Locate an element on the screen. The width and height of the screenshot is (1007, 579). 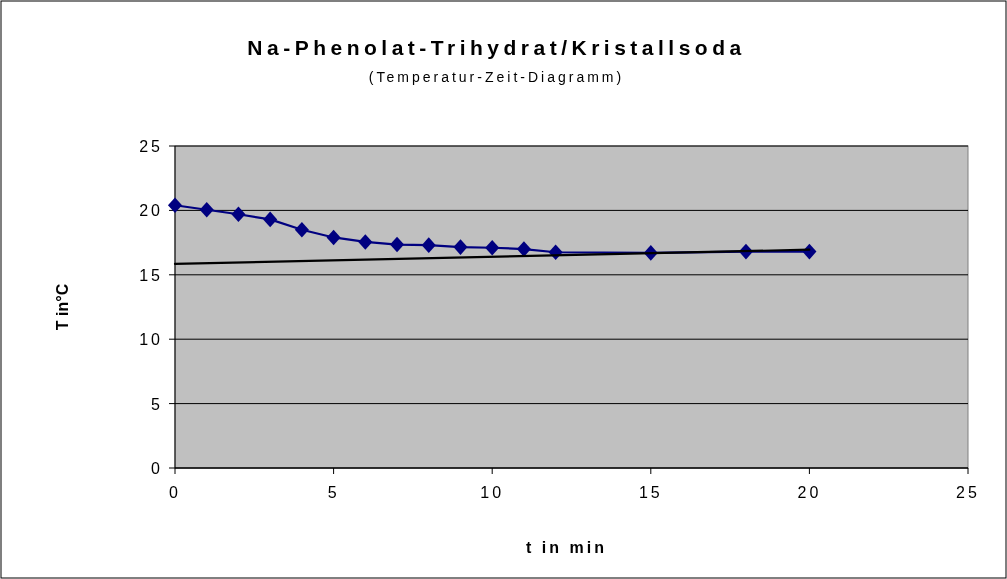
x-axis-title: t in min is located at coordinates (566, 547).